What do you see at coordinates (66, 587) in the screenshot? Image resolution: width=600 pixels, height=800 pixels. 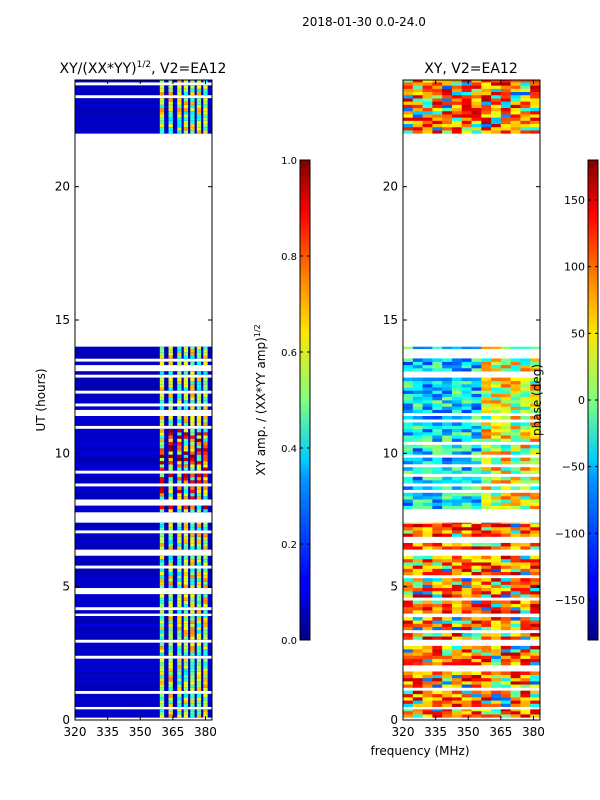 I see `amplitude-ytick-label: 5` at bounding box center [66, 587].